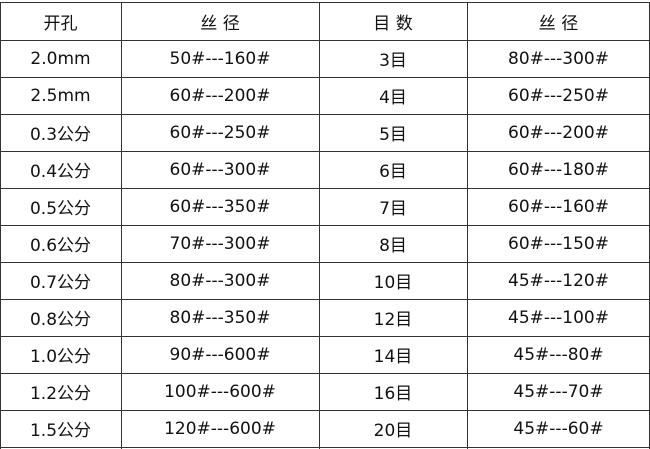 Image resolution: width=650 pixels, height=449 pixels. What do you see at coordinates (60, 95) in the screenshot?
I see `table-cell: 2.5mm` at bounding box center [60, 95].